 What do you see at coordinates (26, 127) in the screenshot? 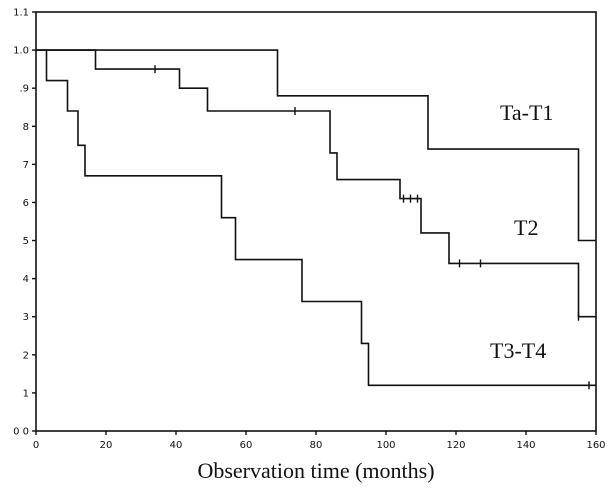
I see `y-tick-label: 8` at bounding box center [26, 127].